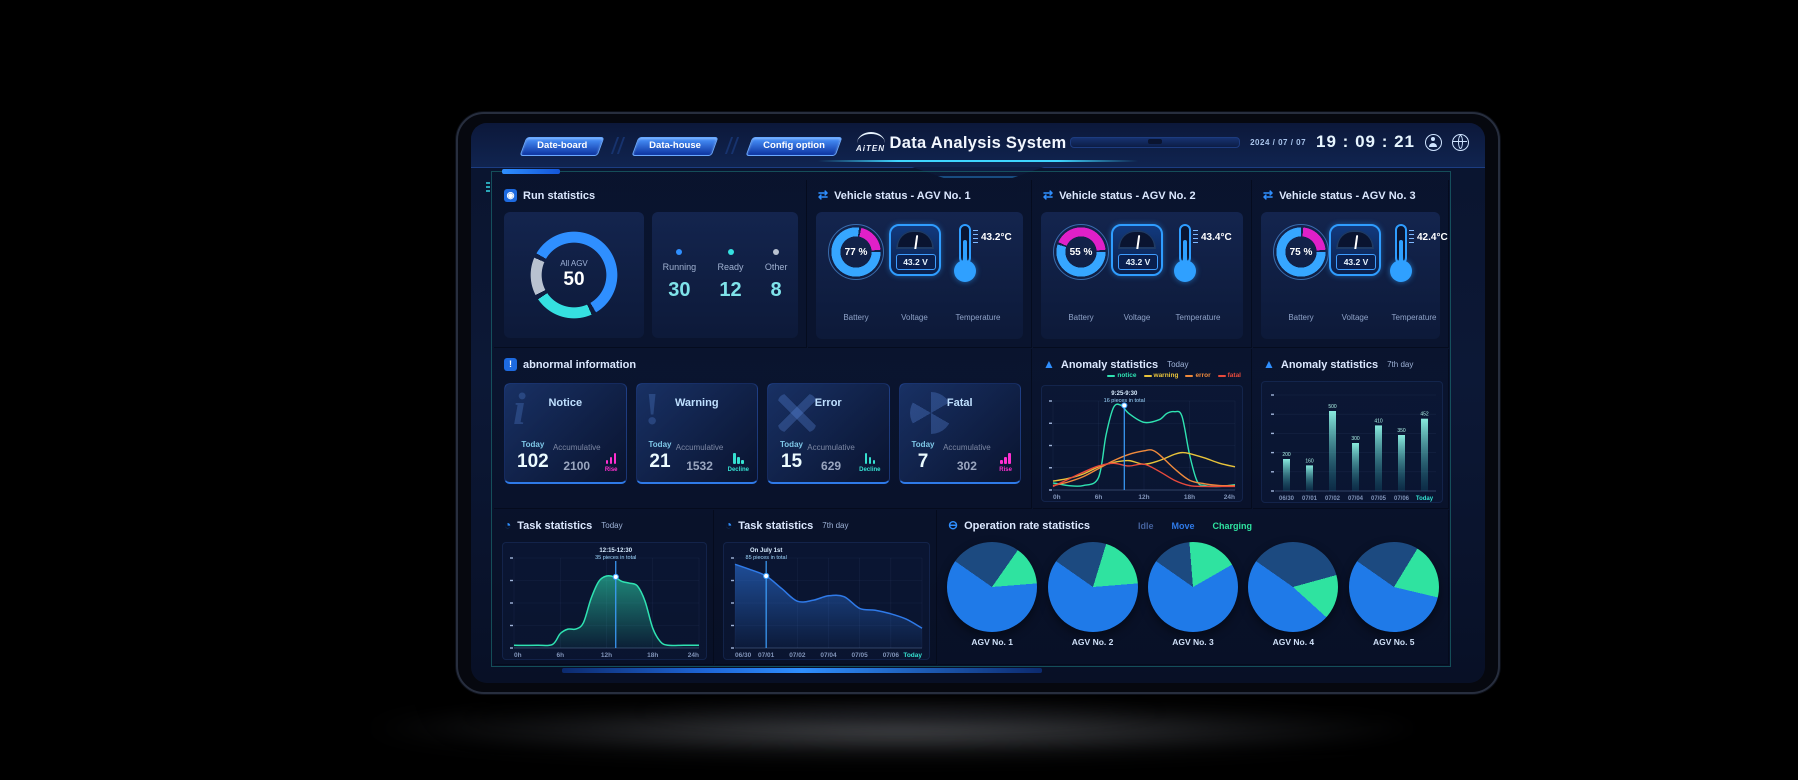  What do you see at coordinates (1143, 497) in the screenshot?
I see `svg-text: 12h` at bounding box center [1143, 497].